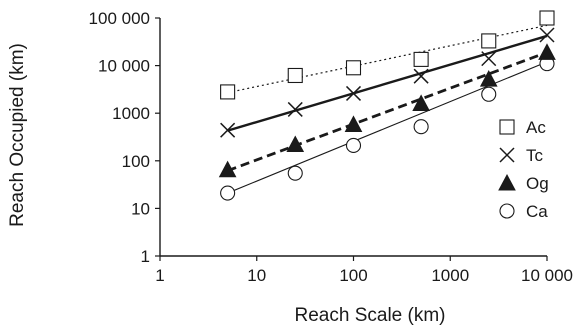  I want to click on x-tick-label: 1, so click(159, 275).